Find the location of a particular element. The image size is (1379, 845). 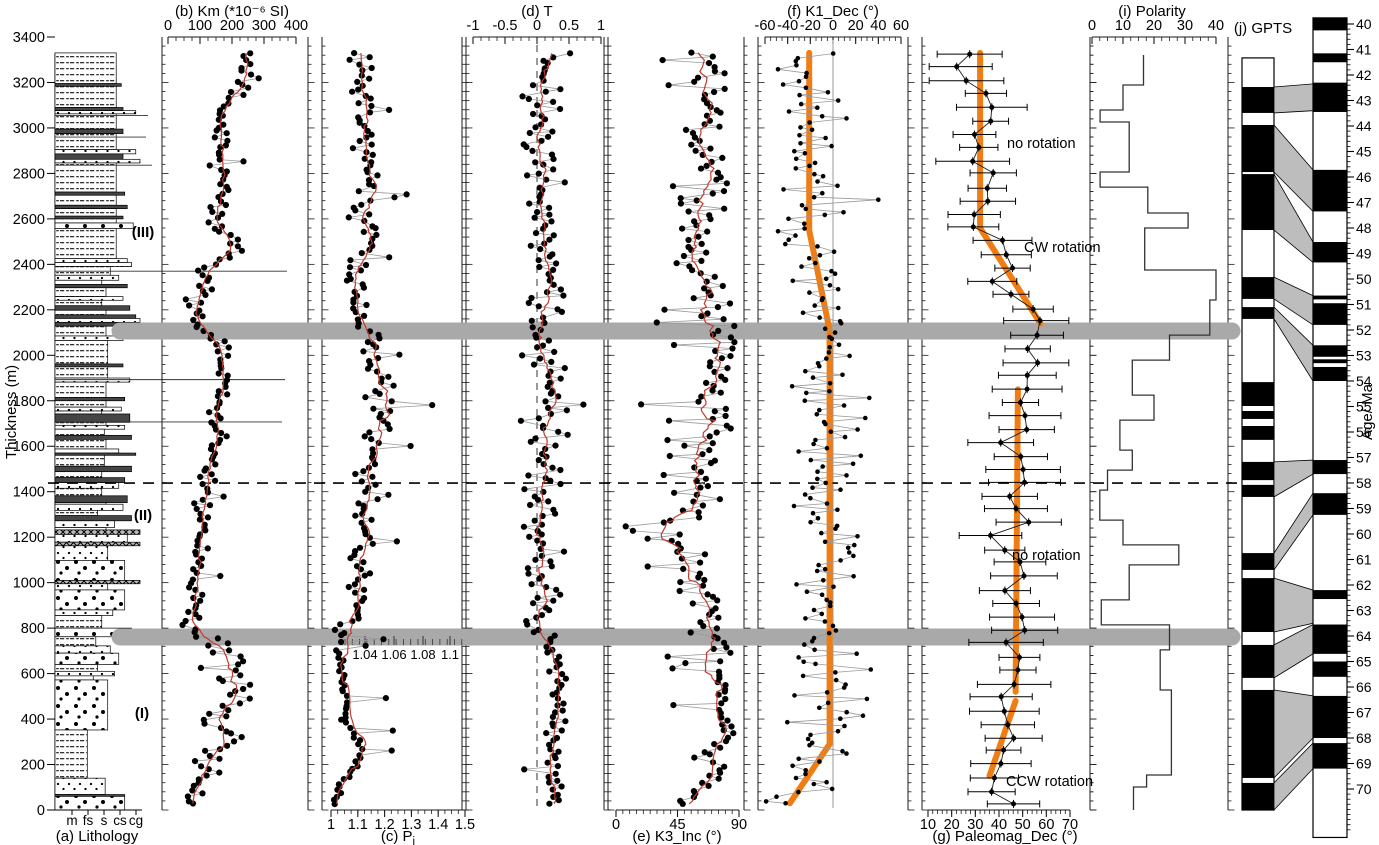

gpts-normal-chron is located at coordinates (1330, 351).